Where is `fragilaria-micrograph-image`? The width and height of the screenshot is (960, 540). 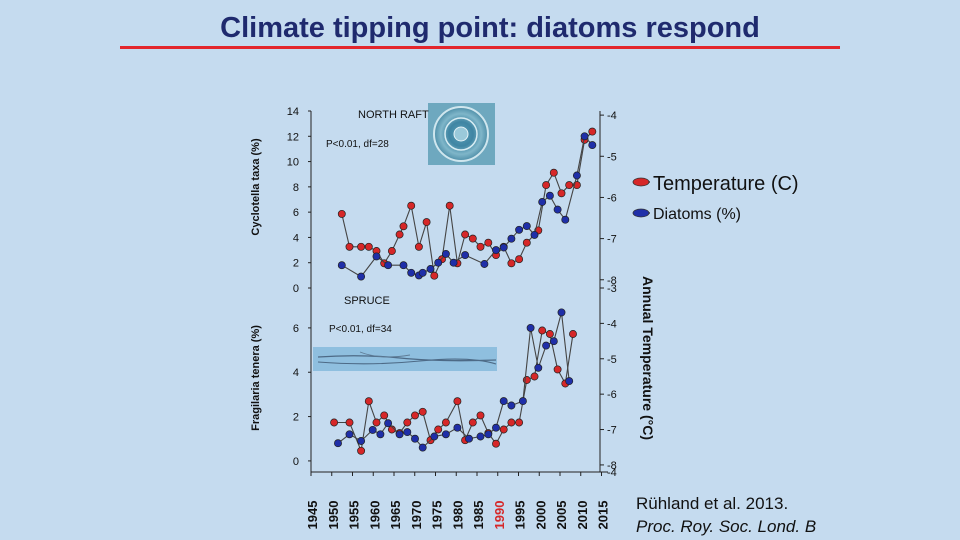 fragilaria-micrograph-image is located at coordinates (405, 359).